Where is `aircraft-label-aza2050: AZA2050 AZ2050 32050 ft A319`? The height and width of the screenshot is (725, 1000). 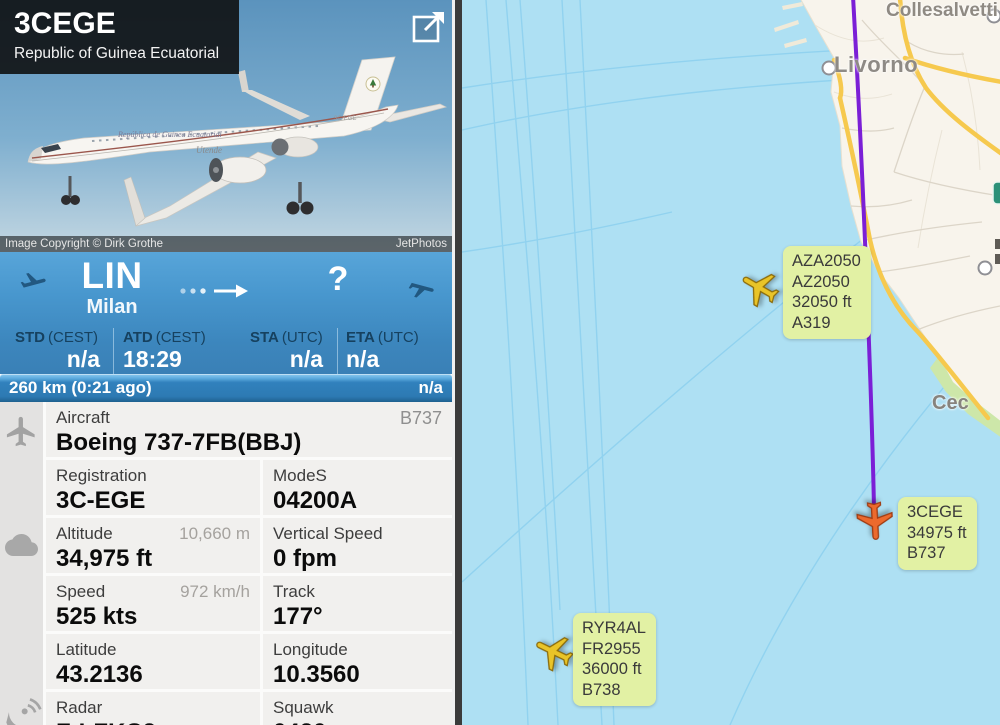 aircraft-label-aza2050: AZA2050 AZ2050 32050 ft A319 is located at coordinates (827, 292).